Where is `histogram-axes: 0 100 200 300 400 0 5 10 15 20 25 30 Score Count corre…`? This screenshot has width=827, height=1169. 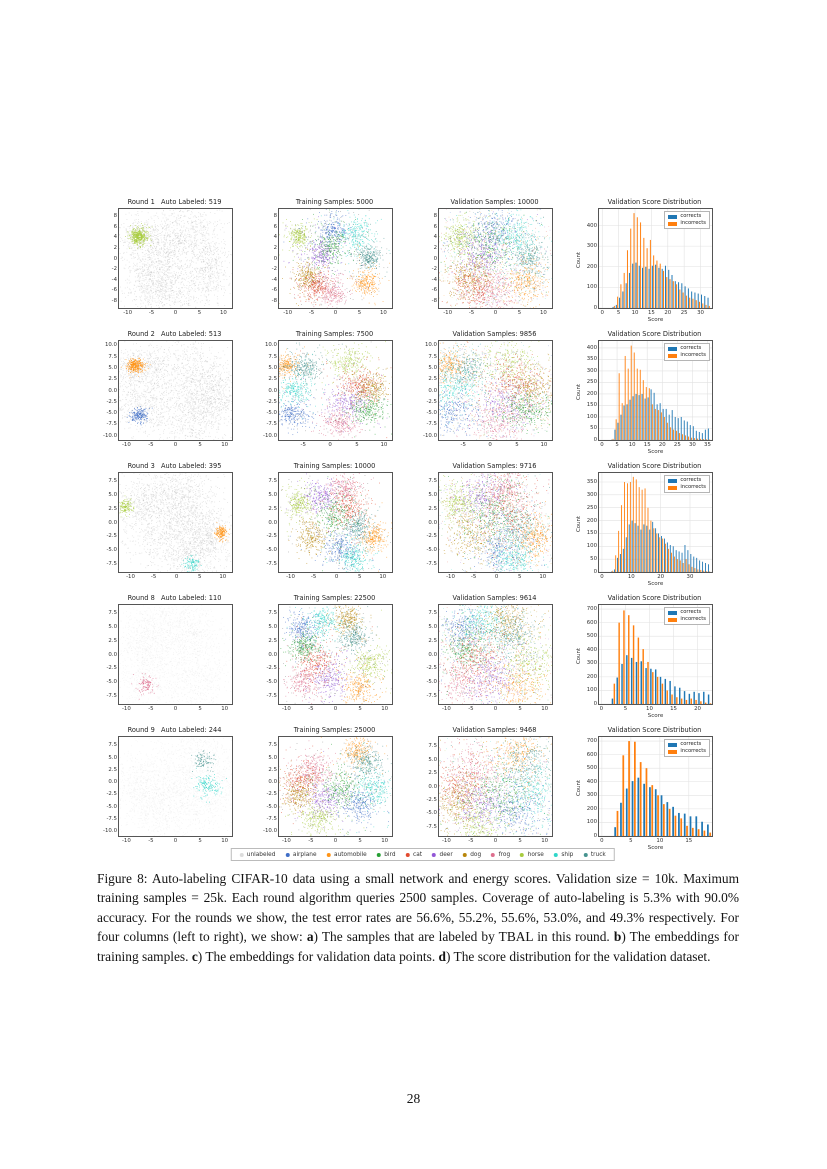 histogram-axes: 0 100 200 300 400 0 5 10 15 20 25 30 Score Count corre… is located at coordinates (644, 265).